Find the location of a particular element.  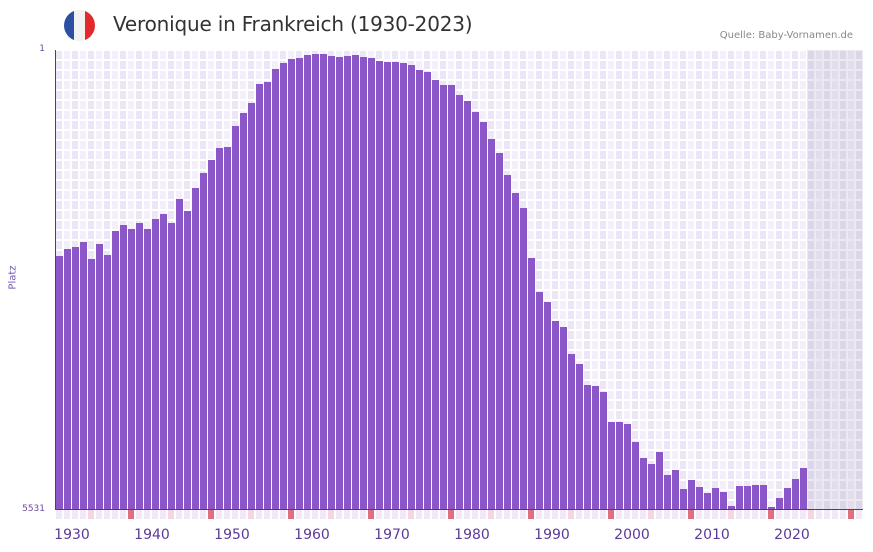

bar-1989 is located at coordinates (531, 384).